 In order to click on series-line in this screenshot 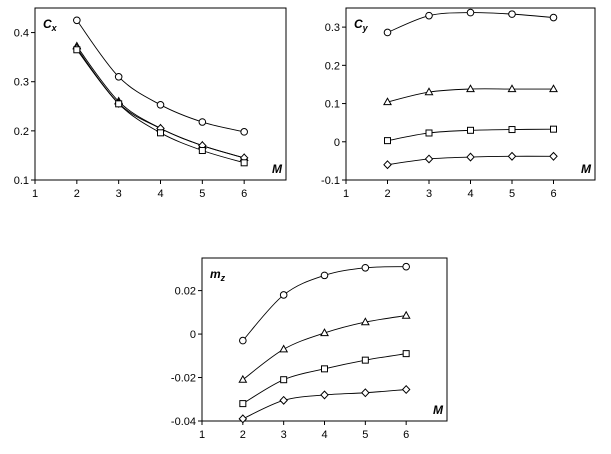, I will do `click(160, 76)`.